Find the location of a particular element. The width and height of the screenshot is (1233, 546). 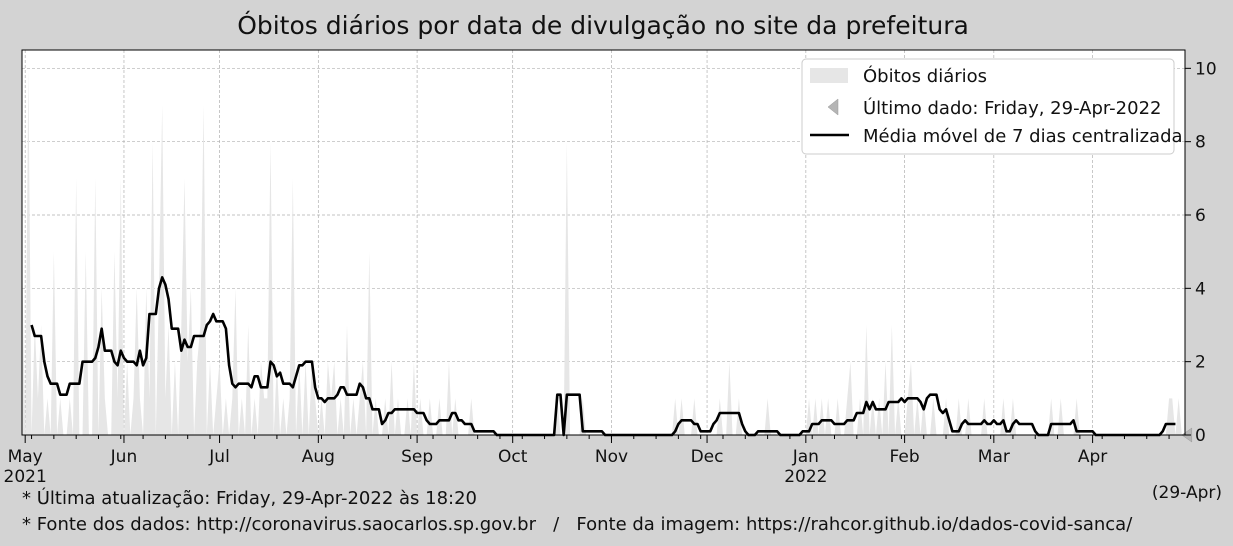

legend-swatch-daily-deaths is located at coordinates (829, 75).